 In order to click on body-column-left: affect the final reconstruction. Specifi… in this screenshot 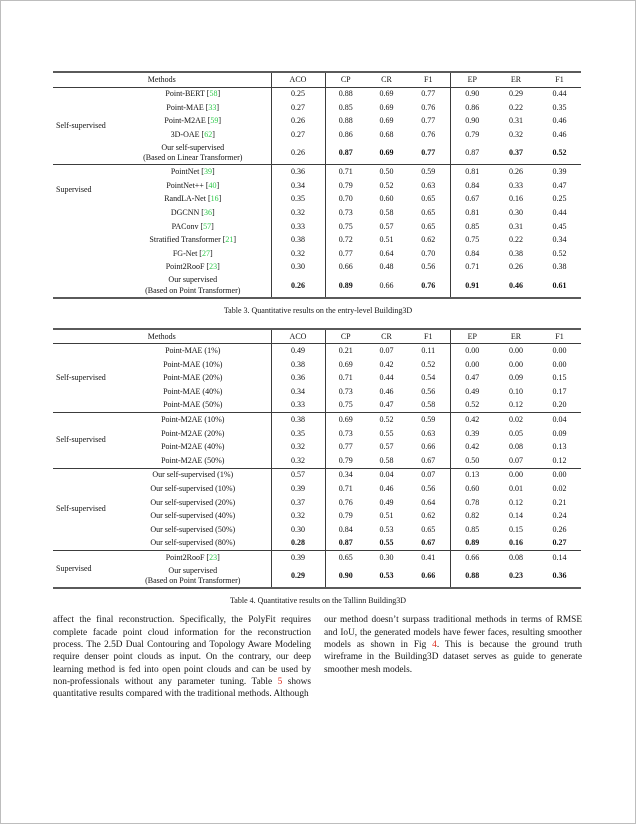, I will do `click(182, 657)`.